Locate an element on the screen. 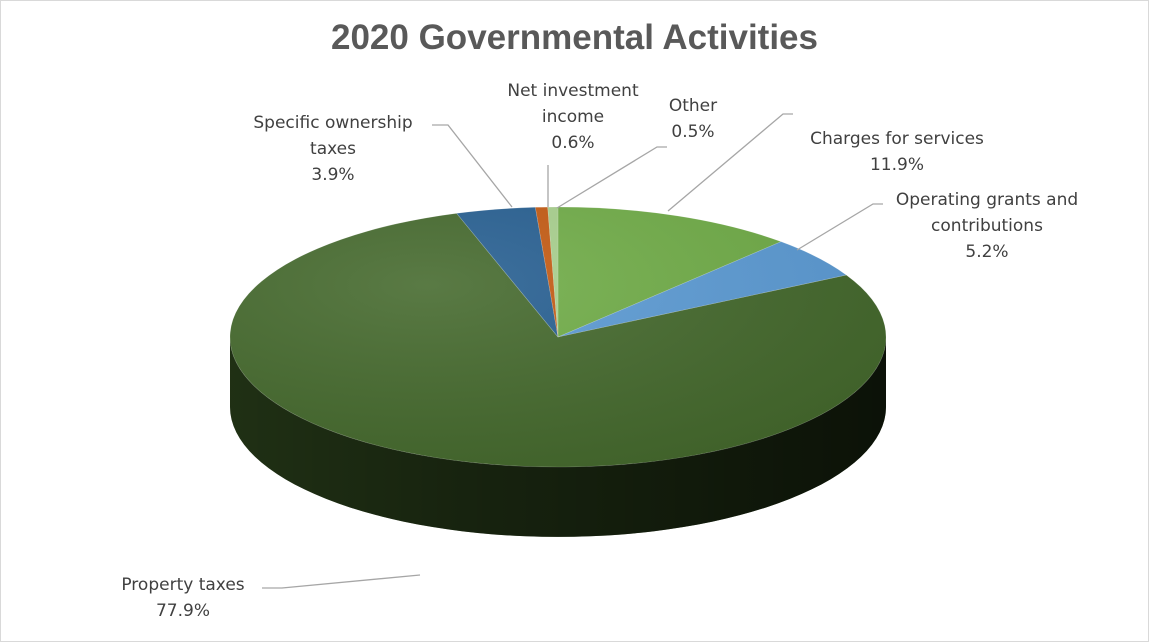 This screenshot has height=642, width=1149. data-label-value-5: 0.5% is located at coordinates (692, 132).